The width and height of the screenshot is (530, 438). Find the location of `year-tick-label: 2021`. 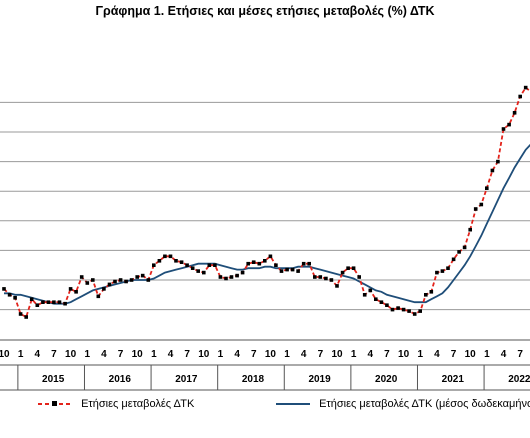

year-tick-label: 2021 is located at coordinates (453, 379).